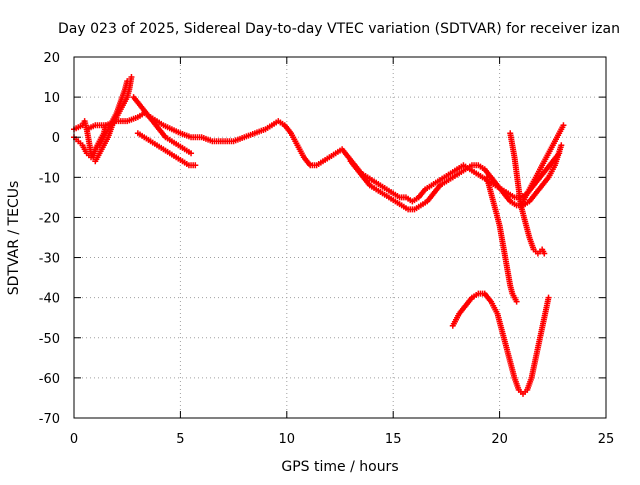  Describe the element at coordinates (49, 419) in the screenshot. I see `y-tick-label: -70` at that location.